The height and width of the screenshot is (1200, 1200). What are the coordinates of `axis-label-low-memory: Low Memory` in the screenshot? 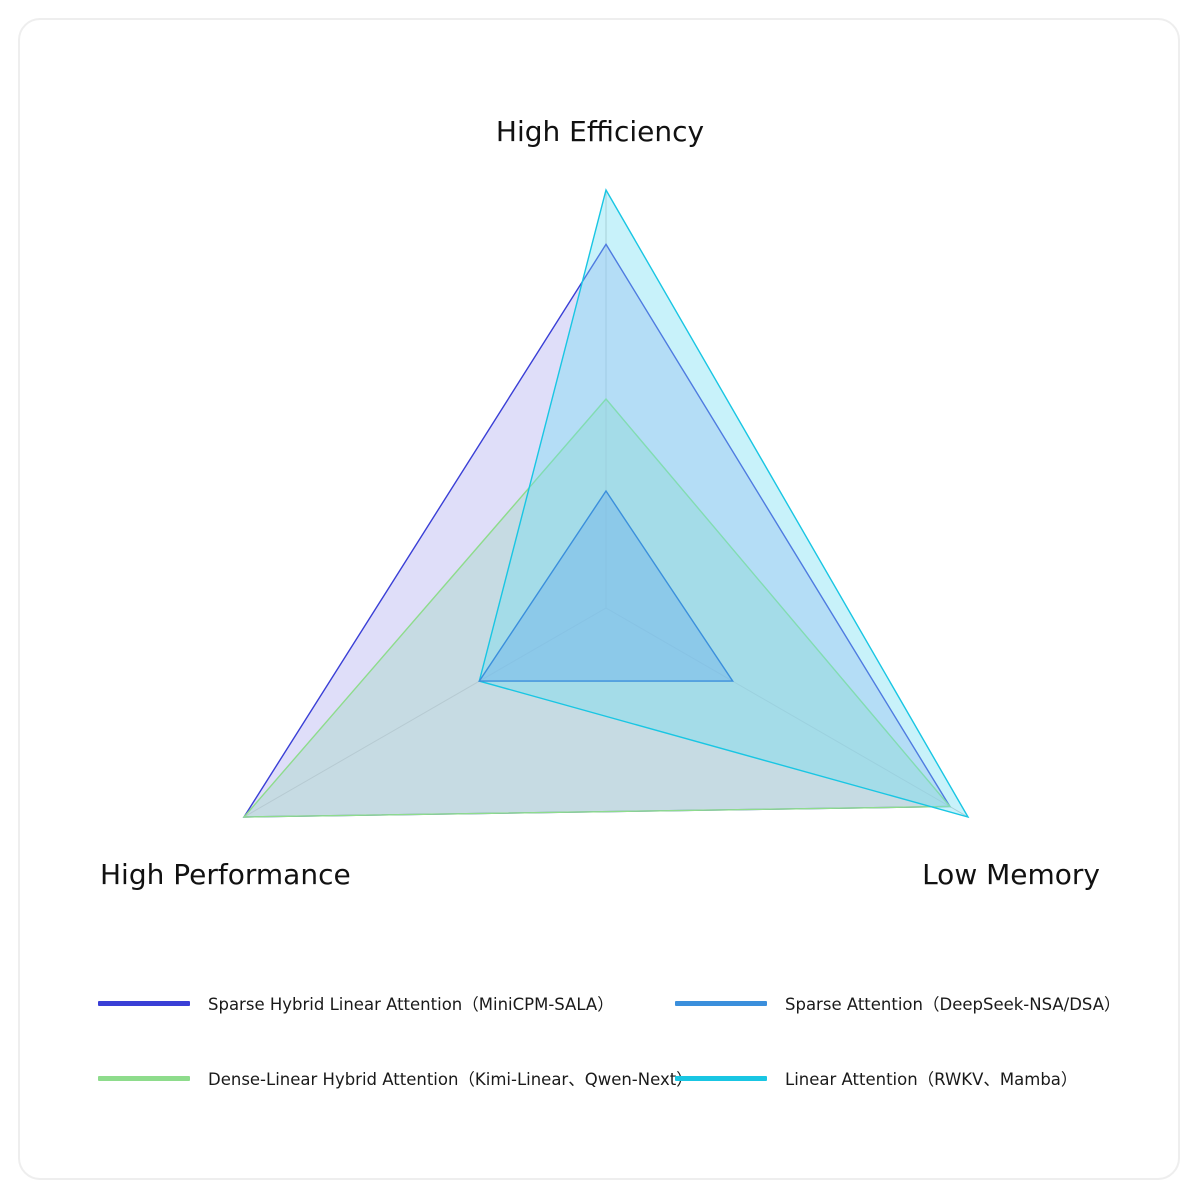 It's located at (1011, 874).